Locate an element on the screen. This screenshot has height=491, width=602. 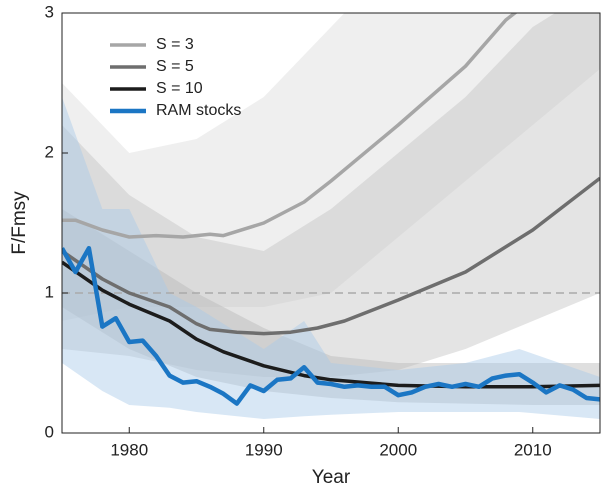
x-tick-label: 2000 is located at coordinates (398, 449).